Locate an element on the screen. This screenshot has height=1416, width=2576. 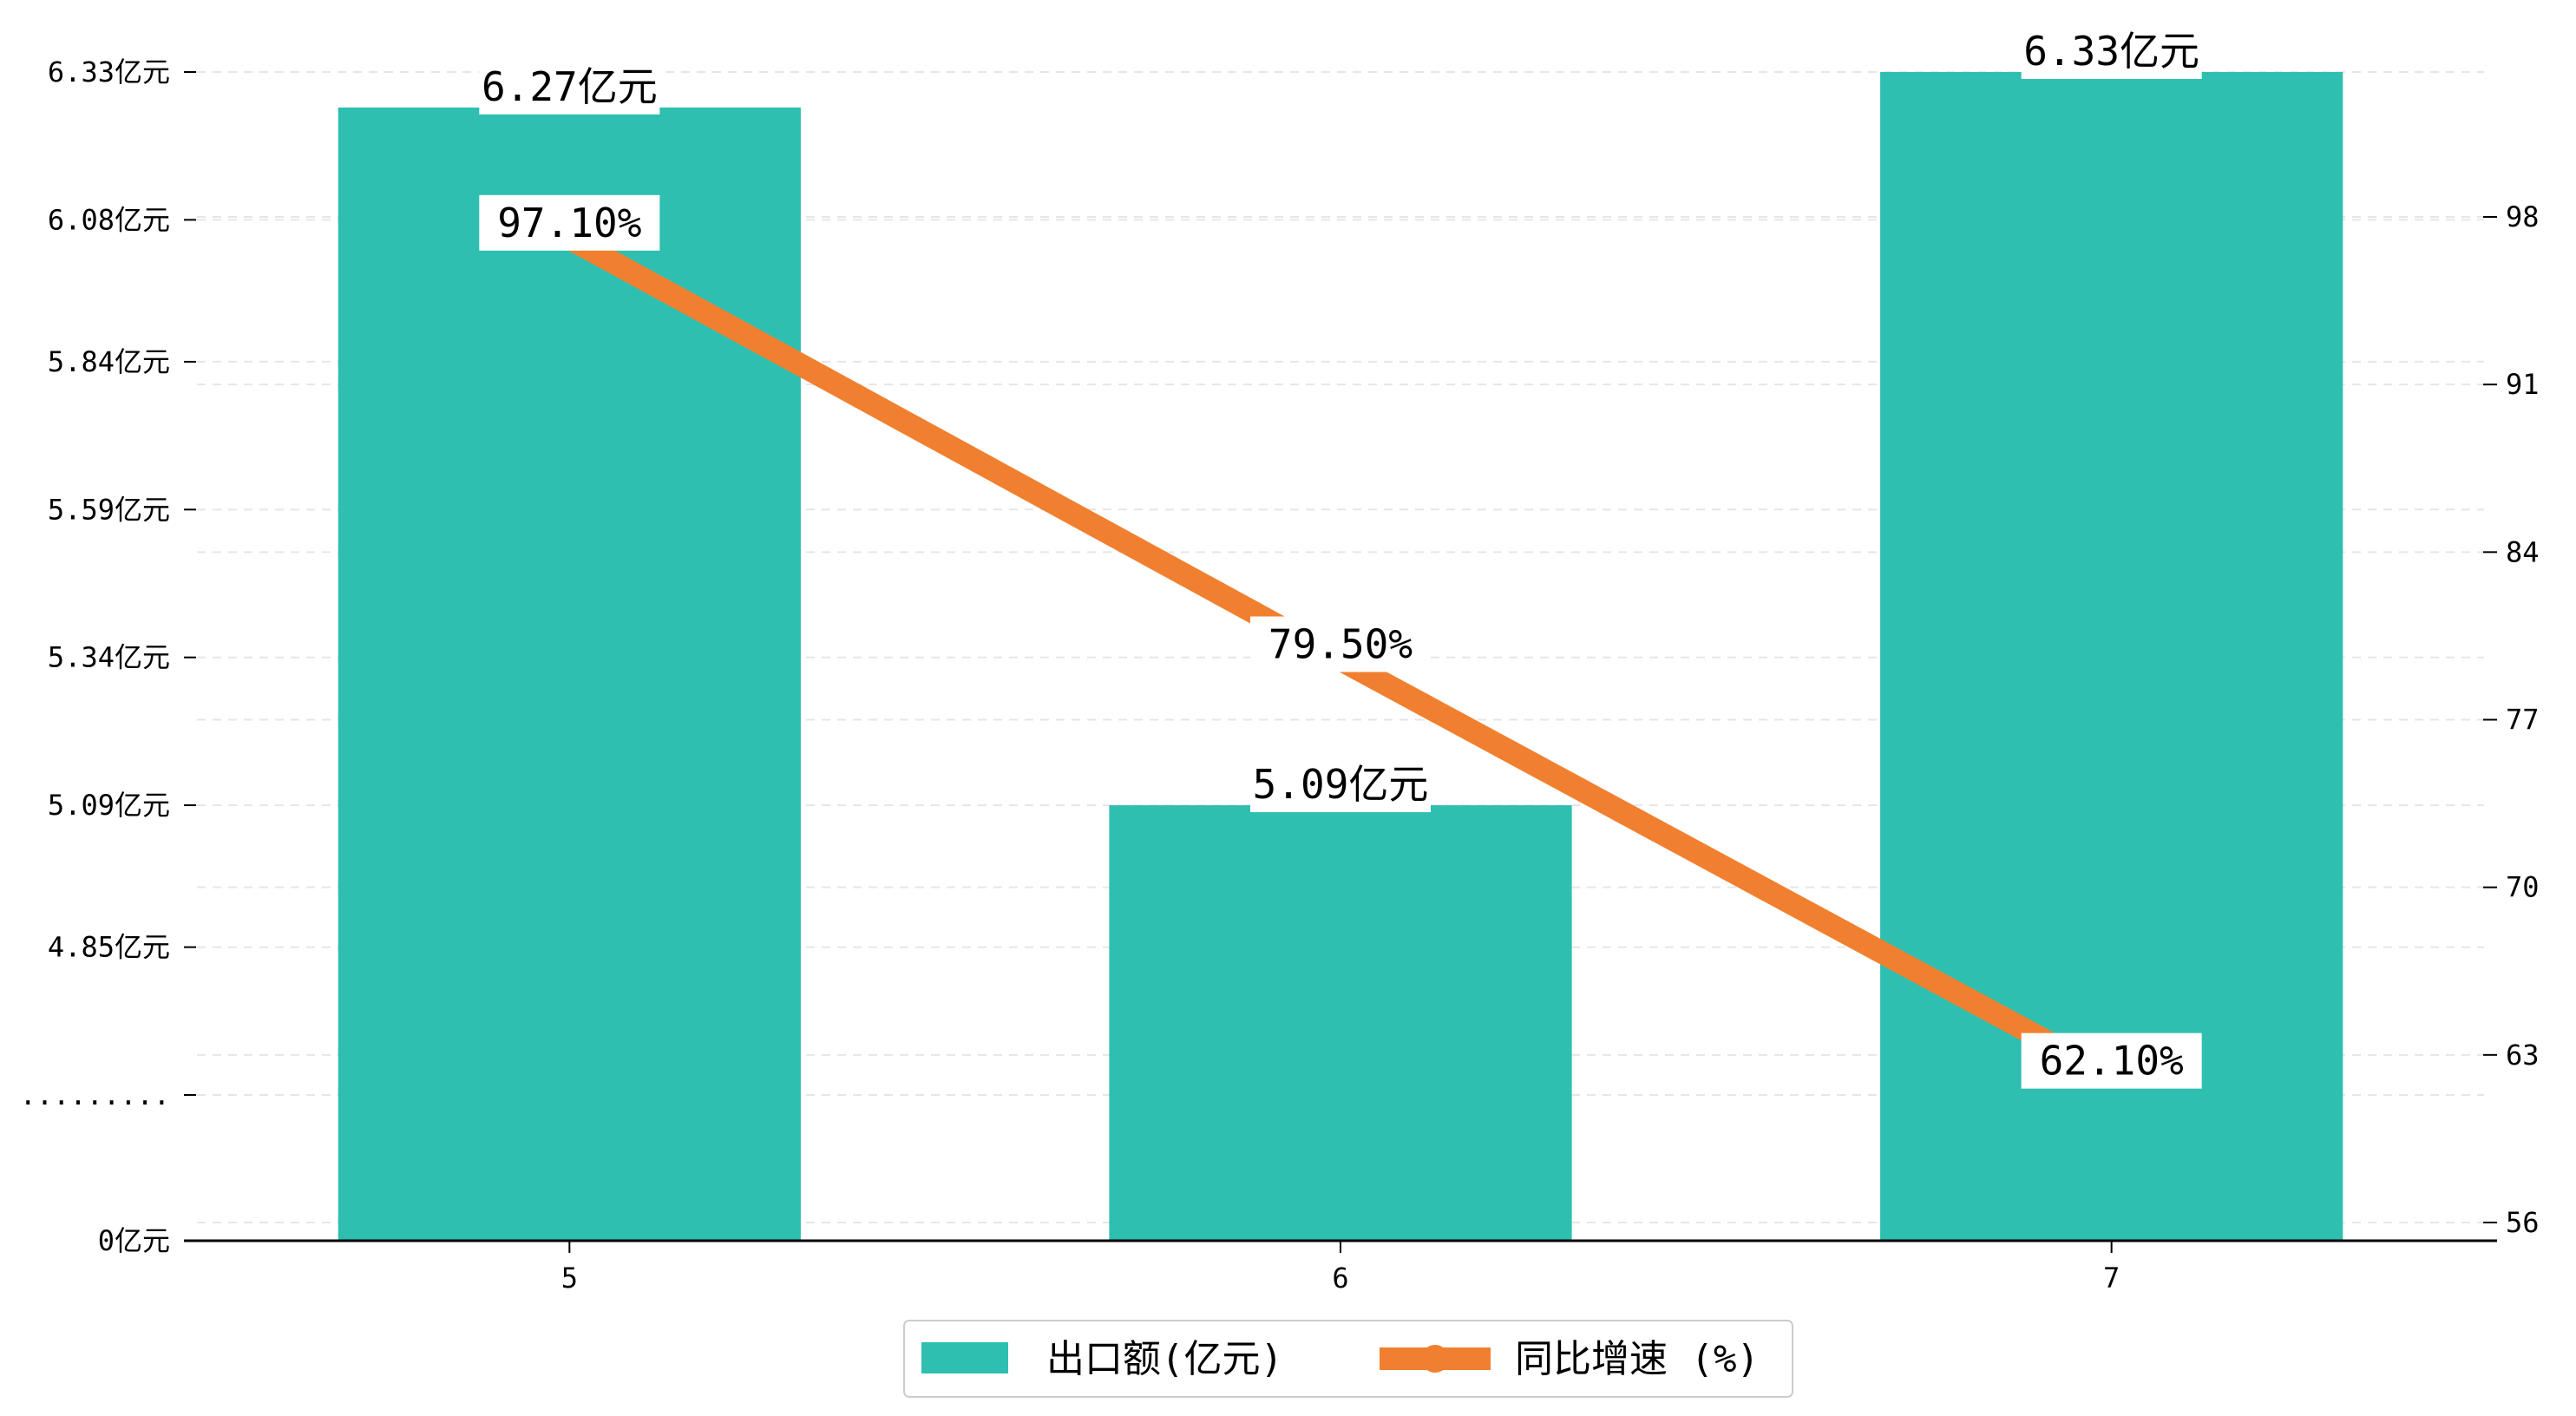
line-value-label: 97.10% is located at coordinates (569, 223).